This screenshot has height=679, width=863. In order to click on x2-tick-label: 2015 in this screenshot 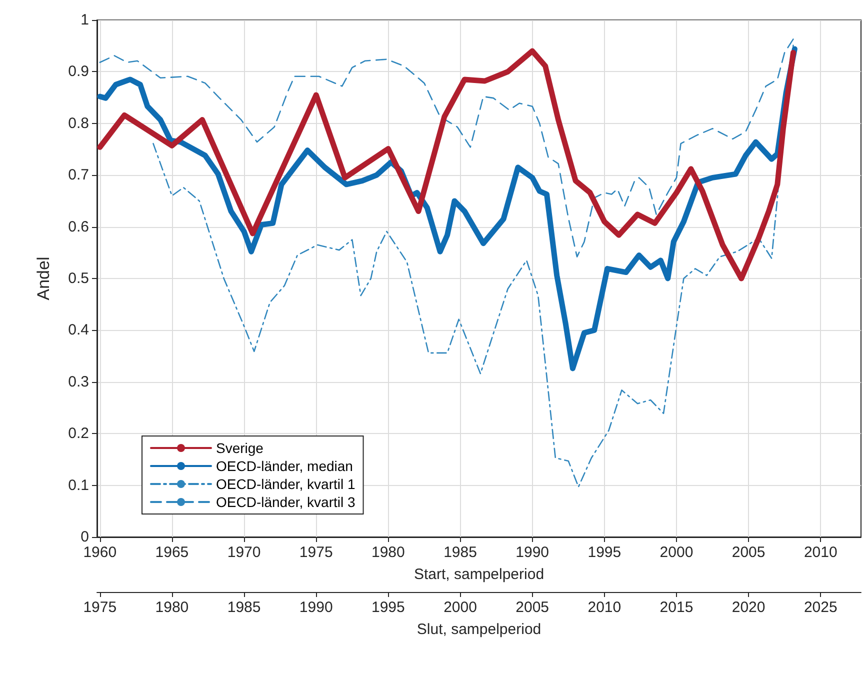, I will do `click(677, 607)`.